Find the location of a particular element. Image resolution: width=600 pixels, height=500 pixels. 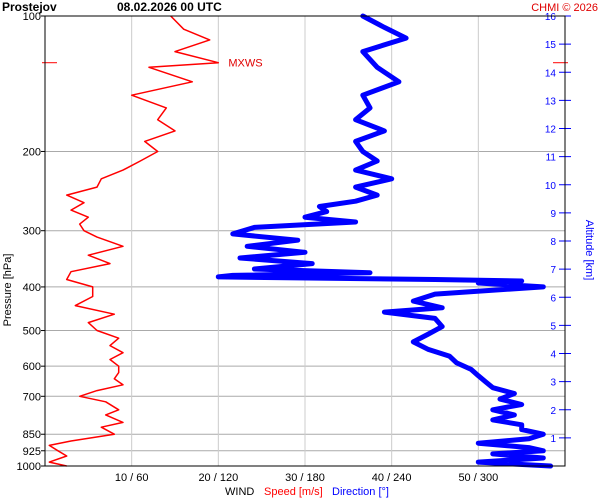

direction-axis-label: Direction [°] is located at coordinates (360, 492).